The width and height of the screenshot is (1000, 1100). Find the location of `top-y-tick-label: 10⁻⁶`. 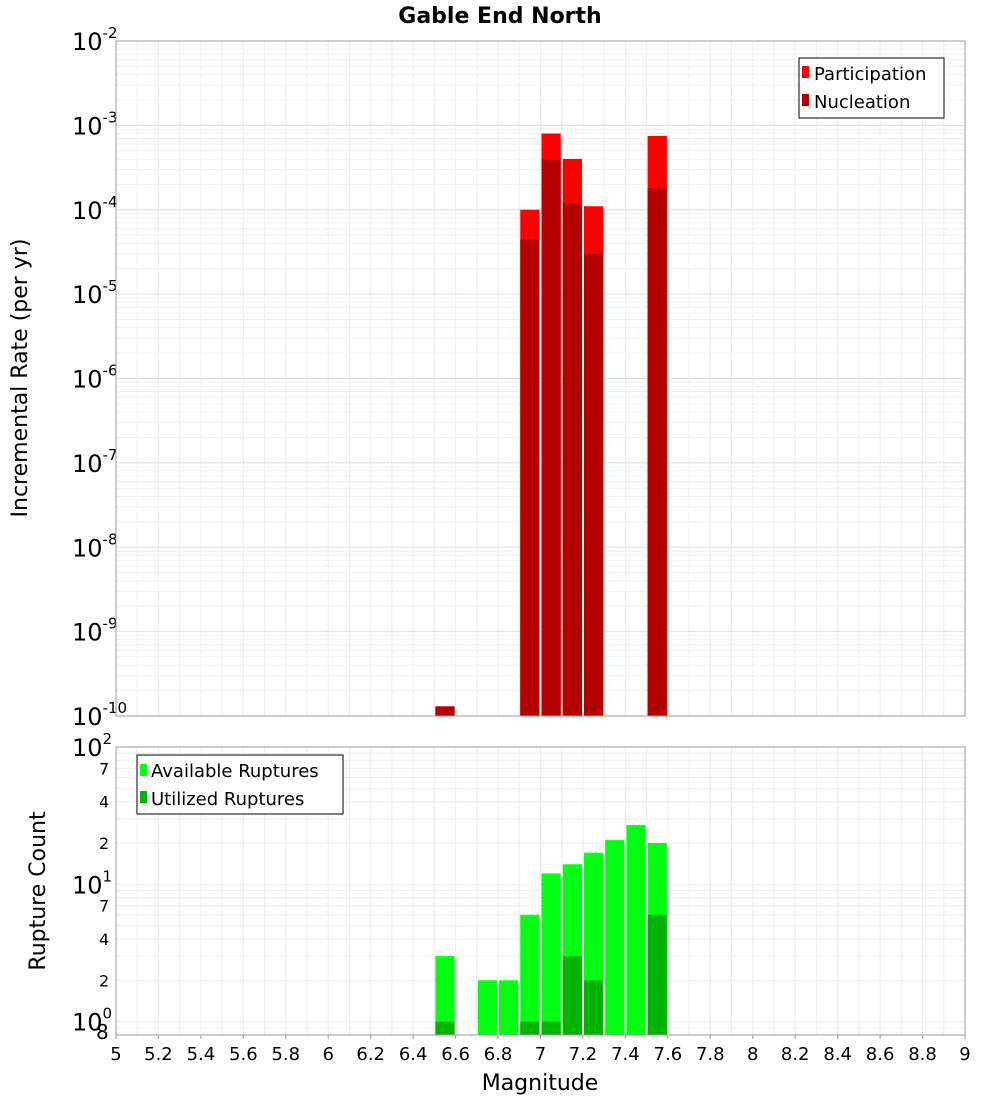

top-y-tick-label: 10⁻⁶ is located at coordinates (95, 378).